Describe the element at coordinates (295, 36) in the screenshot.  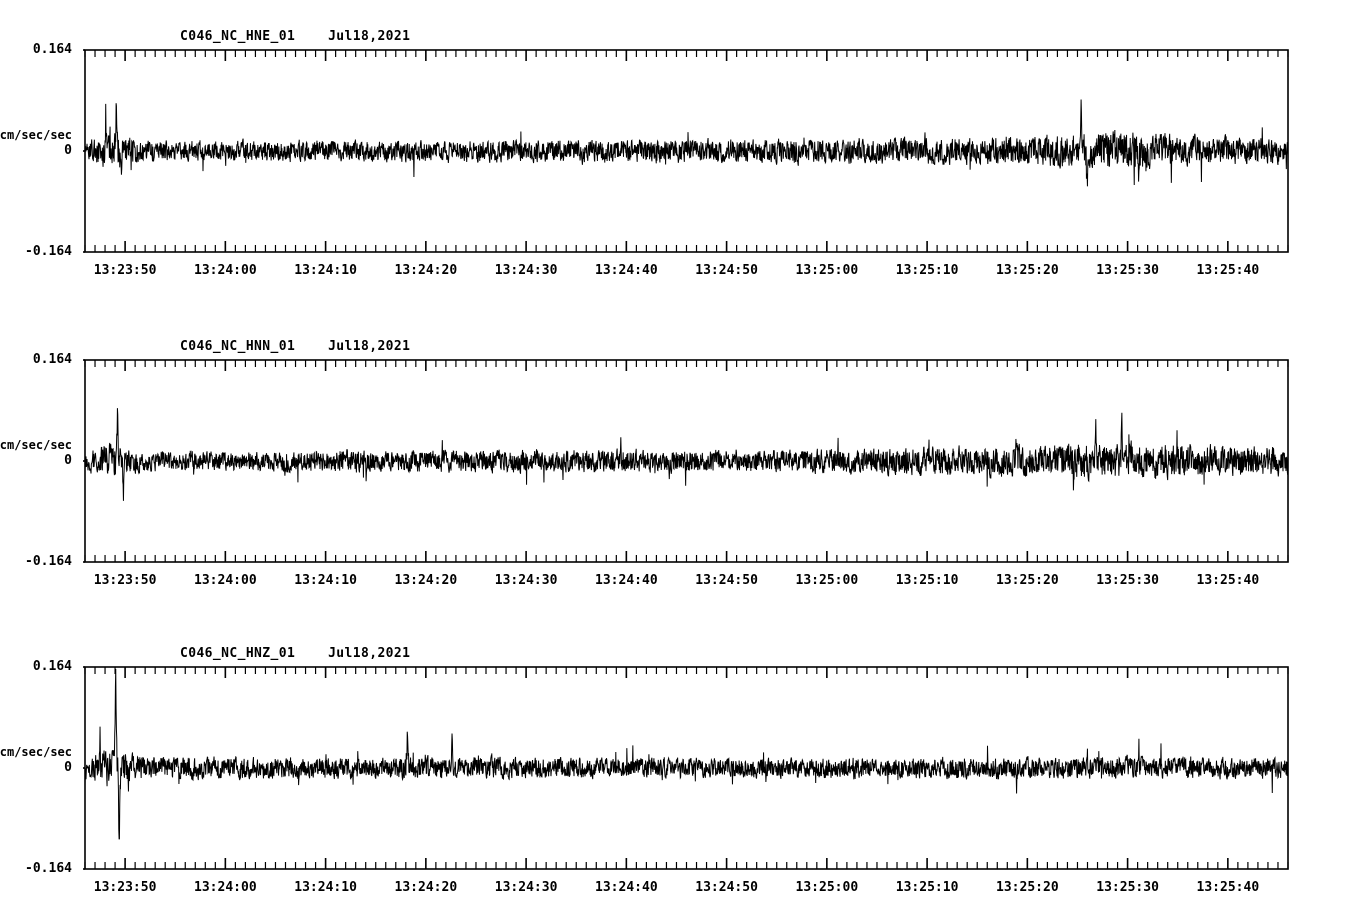
I see `panel-title: C046_NC_HNE_01 Jul18,2021` at that location.